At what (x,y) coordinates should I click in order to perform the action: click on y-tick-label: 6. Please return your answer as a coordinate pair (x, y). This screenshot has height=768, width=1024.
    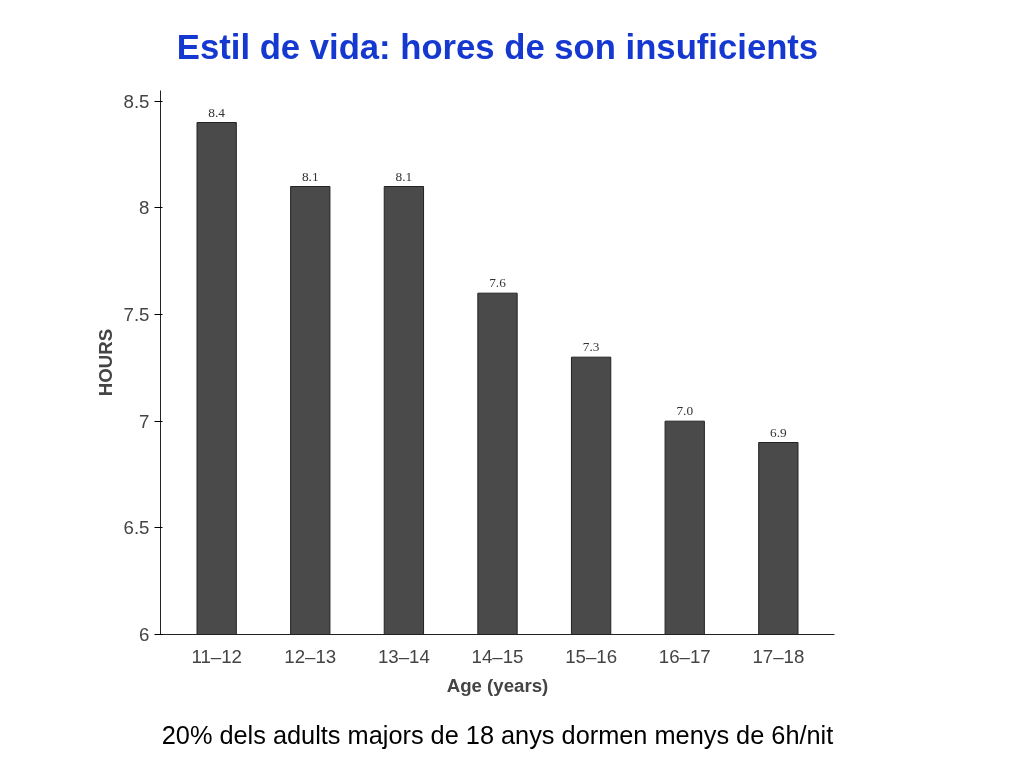
    Looking at the image, I should click on (144, 634).